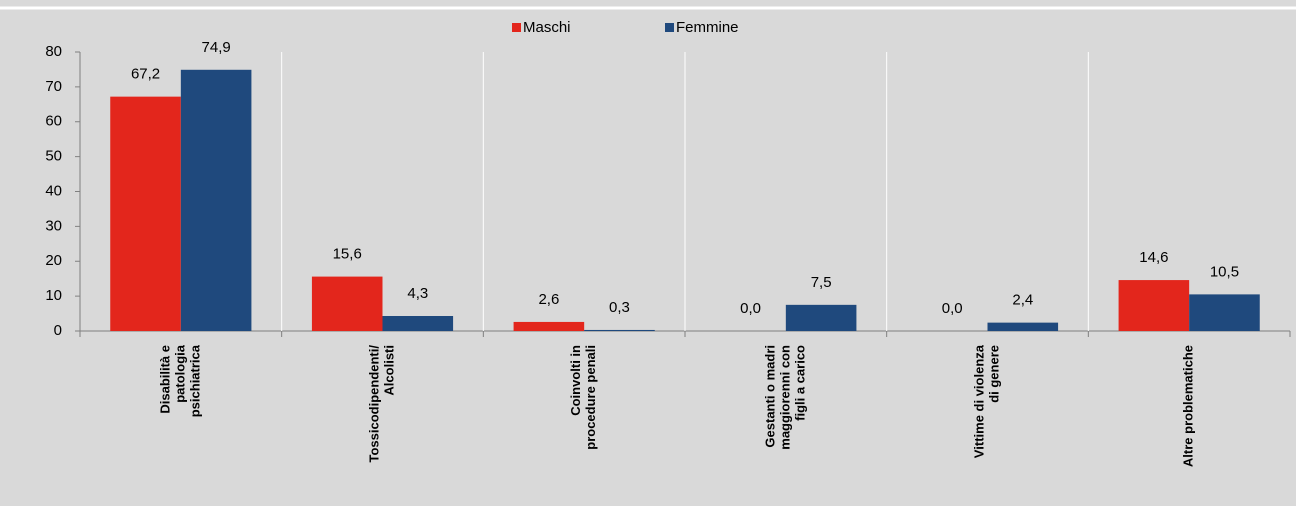  What do you see at coordinates (707, 27) in the screenshot?
I see `legend-label: Femmine` at bounding box center [707, 27].